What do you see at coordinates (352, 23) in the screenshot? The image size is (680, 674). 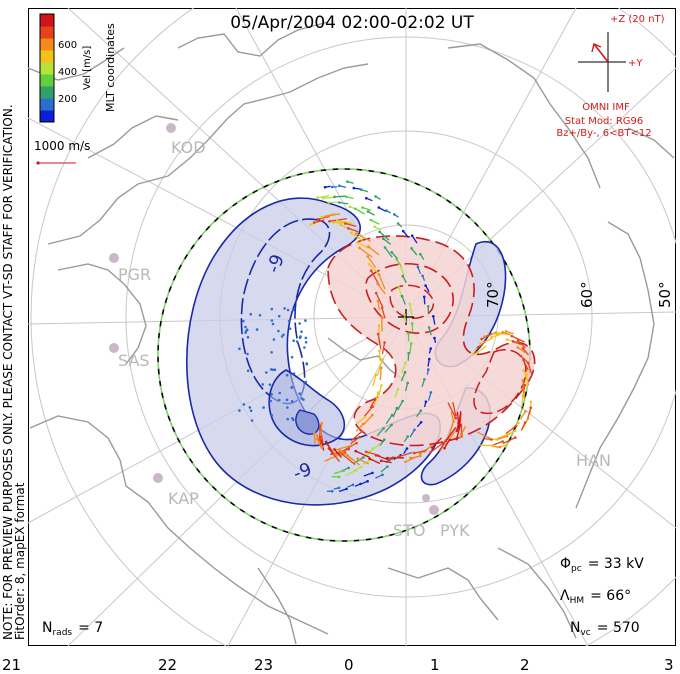 I see `map-title: 05/Apr/2004 02:00-02:02 UT` at bounding box center [352, 23].